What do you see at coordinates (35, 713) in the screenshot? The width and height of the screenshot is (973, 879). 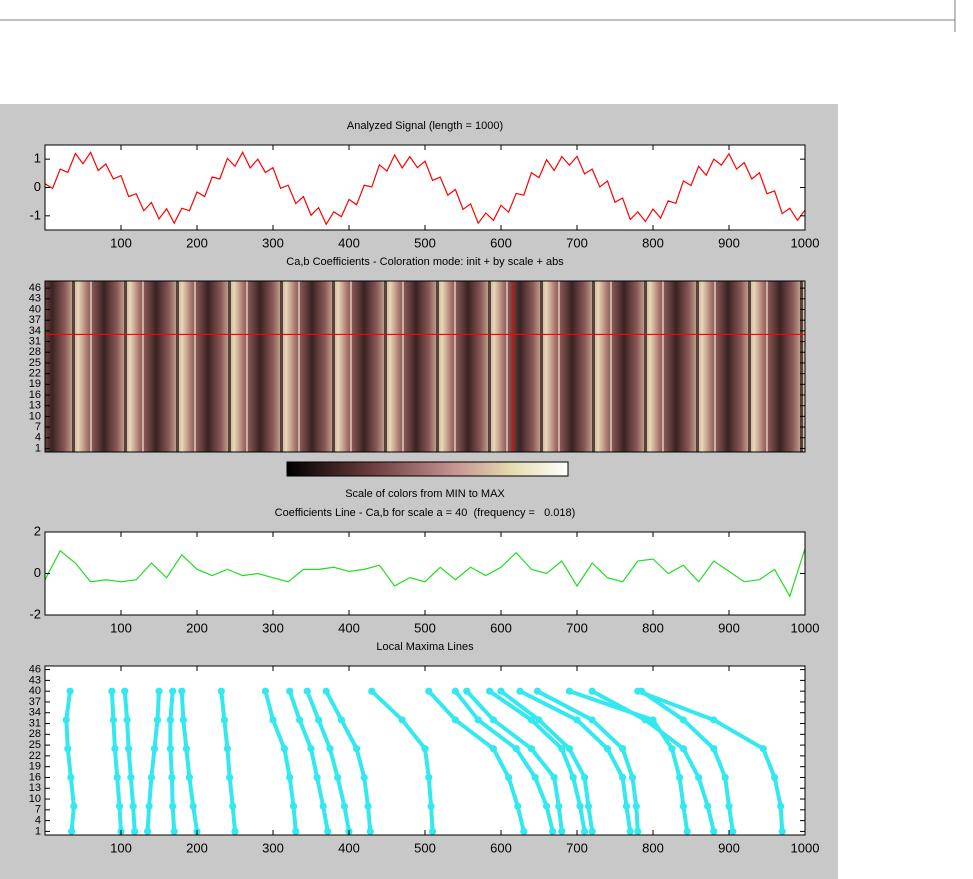 I see `y-tick-label: 34` at bounding box center [35, 713].